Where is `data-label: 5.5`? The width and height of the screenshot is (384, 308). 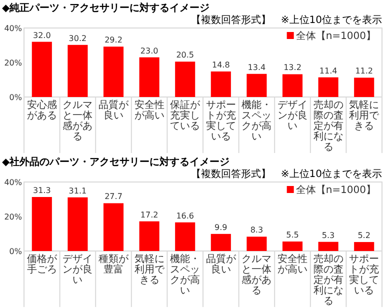
data-label: 5.5 is located at coordinates (292, 235).